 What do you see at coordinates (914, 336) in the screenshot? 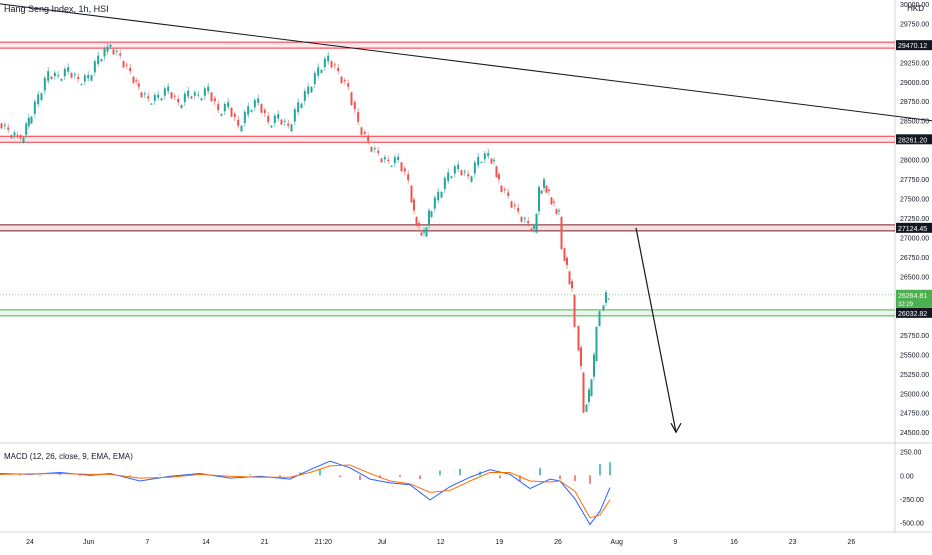
I see `price-tick-label: 25750.00` at bounding box center [914, 336].